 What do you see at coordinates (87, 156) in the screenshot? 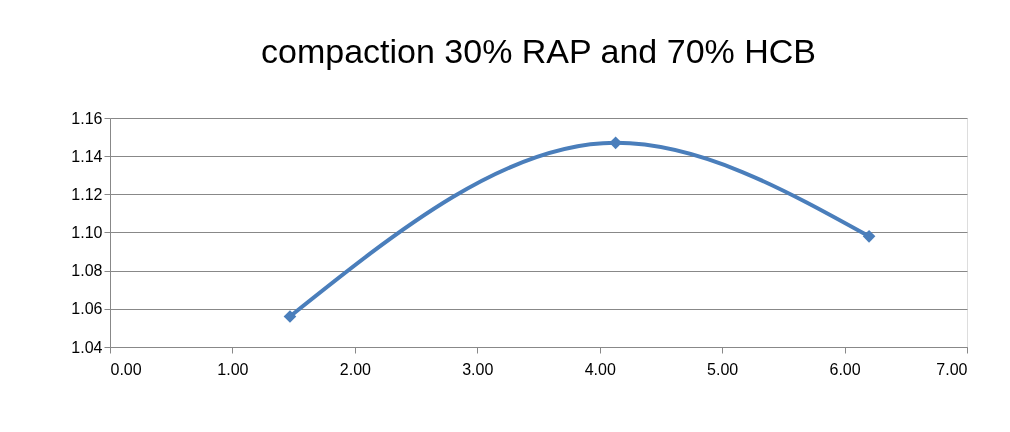
I see `y-tick-label: 1.14` at bounding box center [87, 156].